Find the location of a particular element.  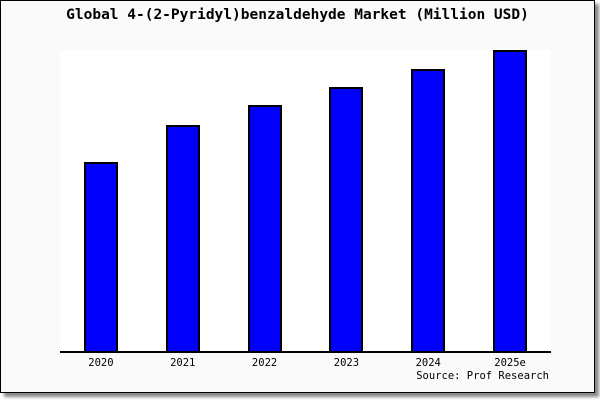

x-tick-label-2020: 2020 is located at coordinates (101, 363).